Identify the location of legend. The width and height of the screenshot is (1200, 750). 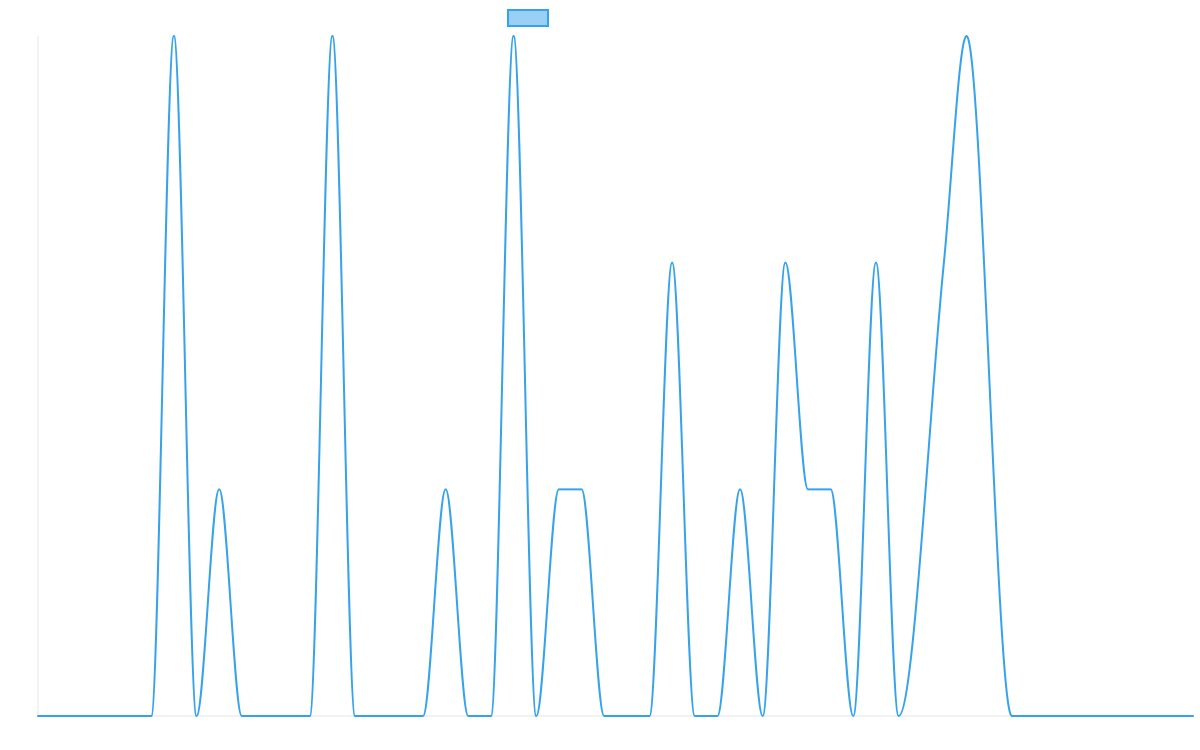
(528, 18).